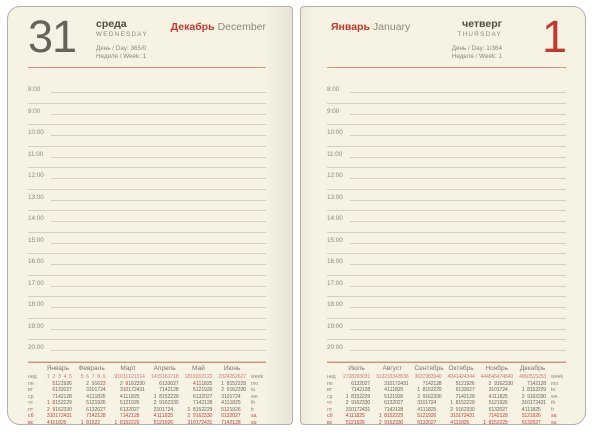 The height and width of the screenshot is (432, 600). What do you see at coordinates (31, 396) in the screenshot?
I see `weekday-label: ср` at bounding box center [31, 396].